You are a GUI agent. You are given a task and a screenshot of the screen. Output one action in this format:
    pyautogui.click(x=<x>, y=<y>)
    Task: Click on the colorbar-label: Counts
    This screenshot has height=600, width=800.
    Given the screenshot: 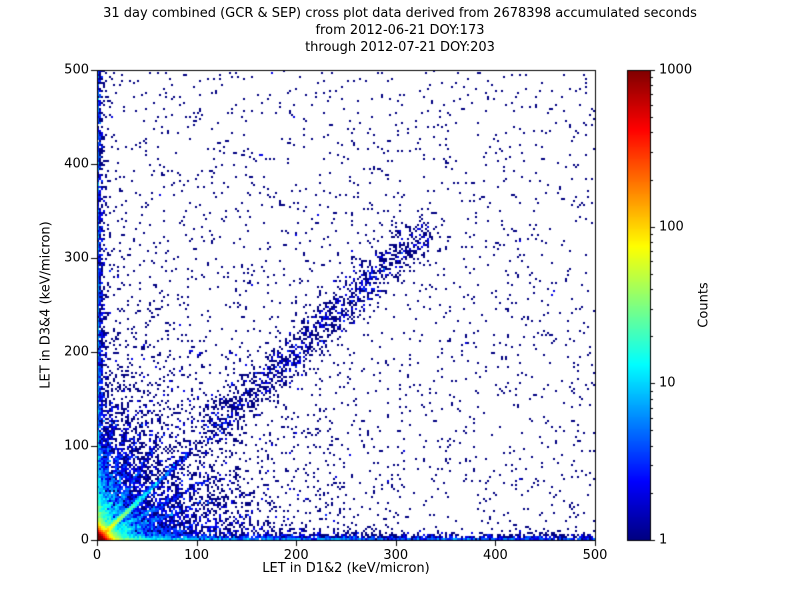 What is the action you would take?
    pyautogui.click(x=704, y=305)
    